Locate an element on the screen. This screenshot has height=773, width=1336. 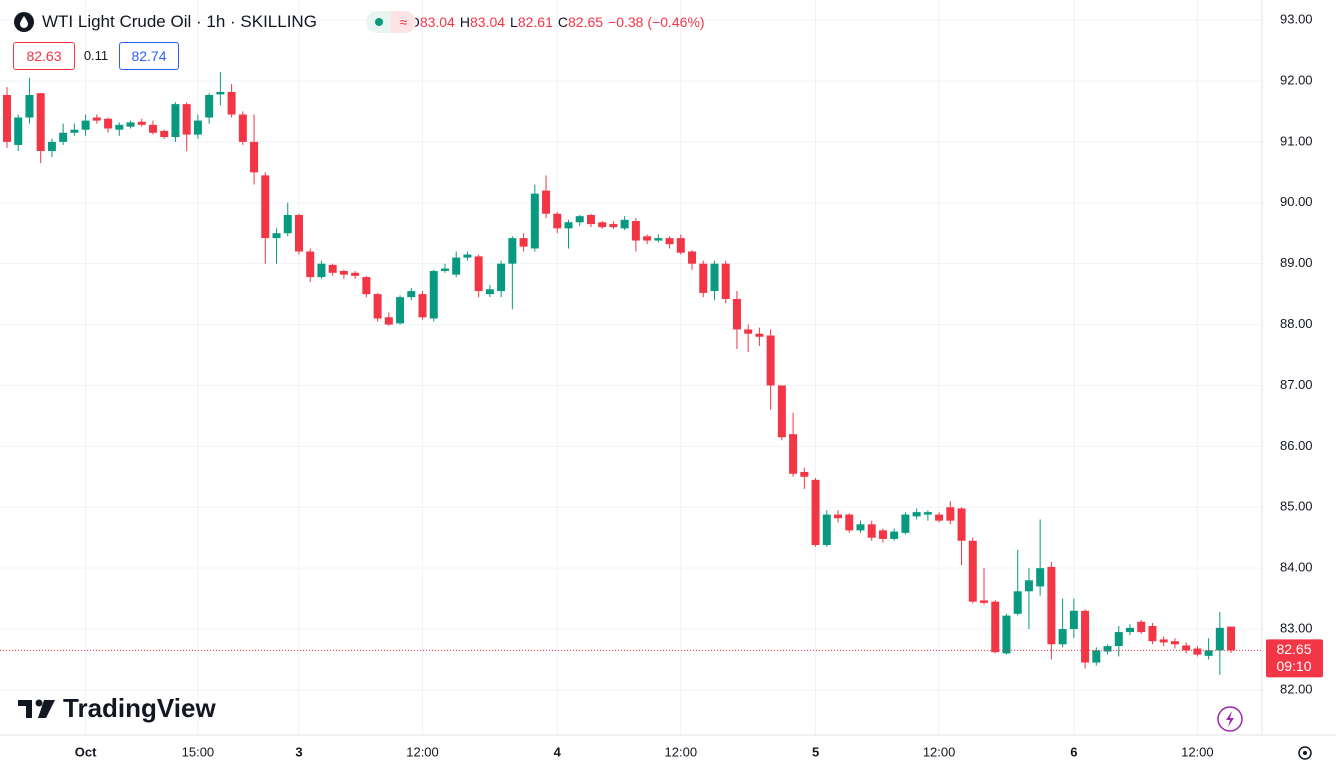
x-tick-label: 15:00 is located at coordinates (198, 751).